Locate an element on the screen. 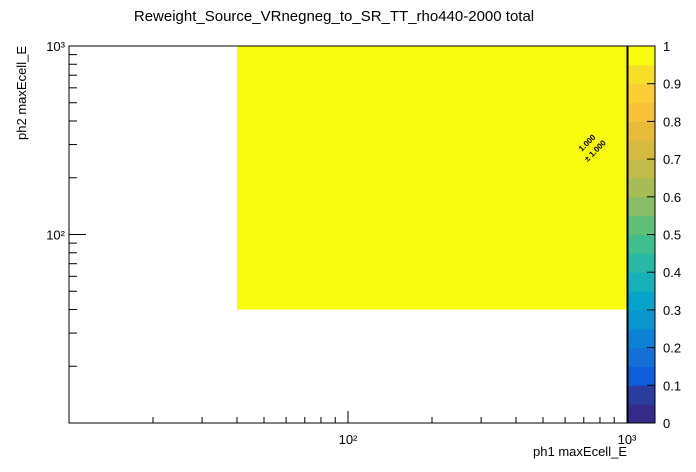 This screenshot has height=472, width=696. z-tick-label: 0.7 is located at coordinates (672, 159).